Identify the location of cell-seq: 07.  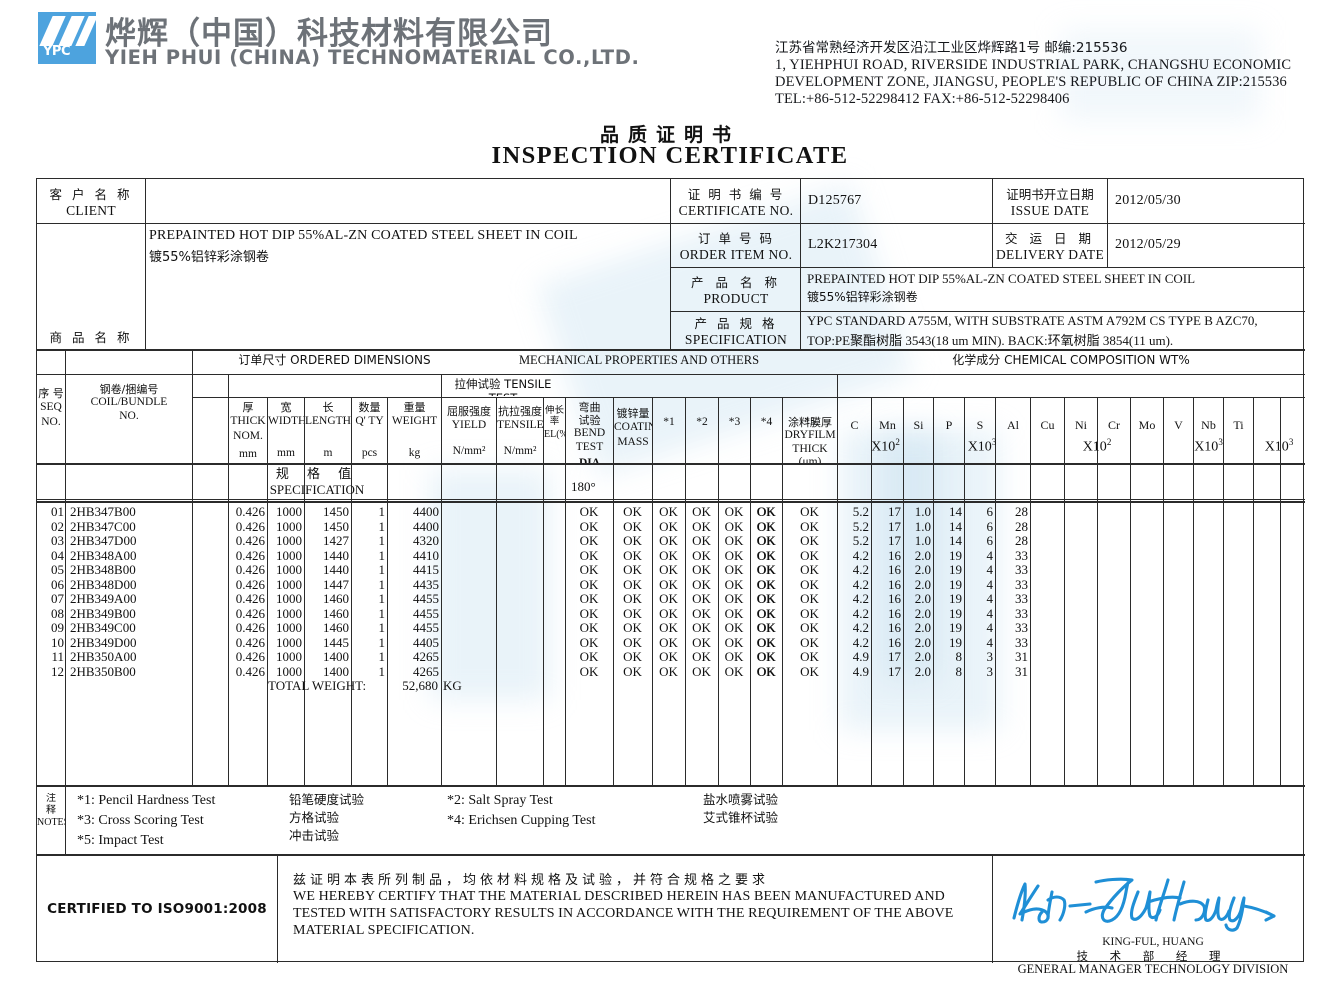
(57, 598).